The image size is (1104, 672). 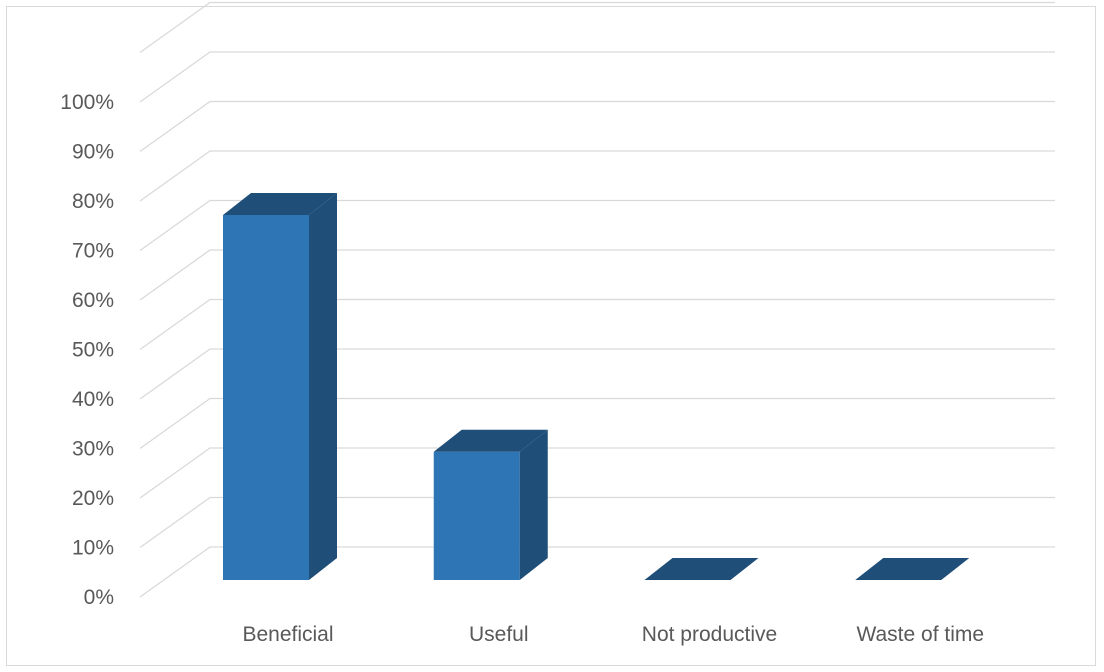 What do you see at coordinates (93, 350) in the screenshot?
I see `y-tick-label: 50%` at bounding box center [93, 350].